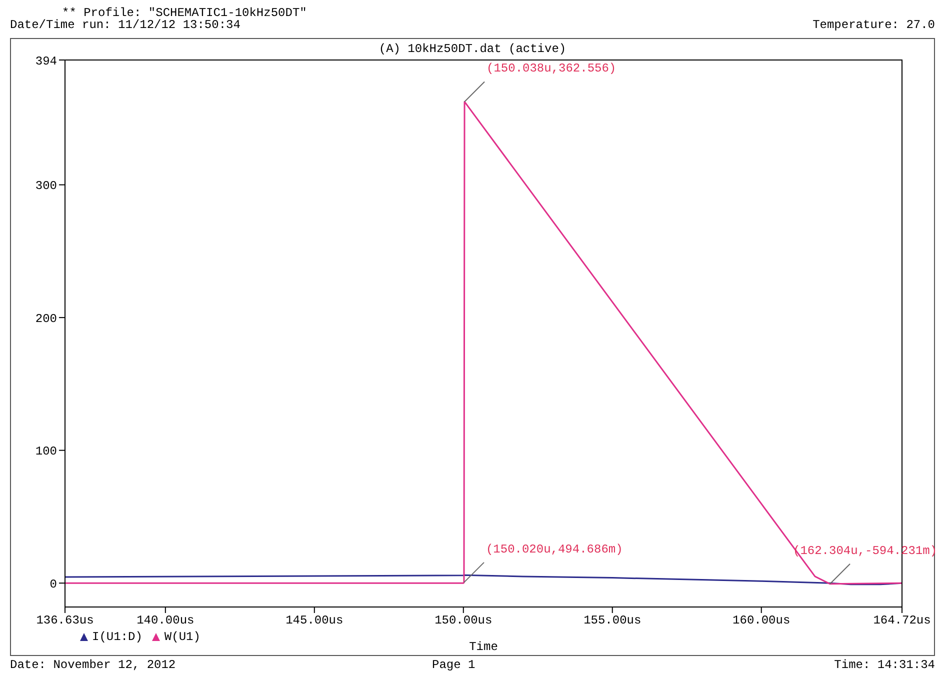  What do you see at coordinates (117, 637) in the screenshot?
I see `legend-label: I(U1:D)` at bounding box center [117, 637].